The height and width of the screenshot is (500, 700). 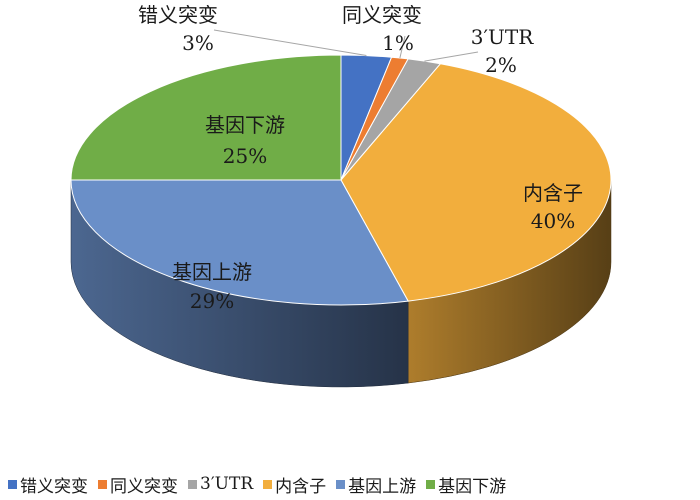 What do you see at coordinates (553, 193) in the screenshot?
I see `slice-label-name: 内含子` at bounding box center [553, 193].